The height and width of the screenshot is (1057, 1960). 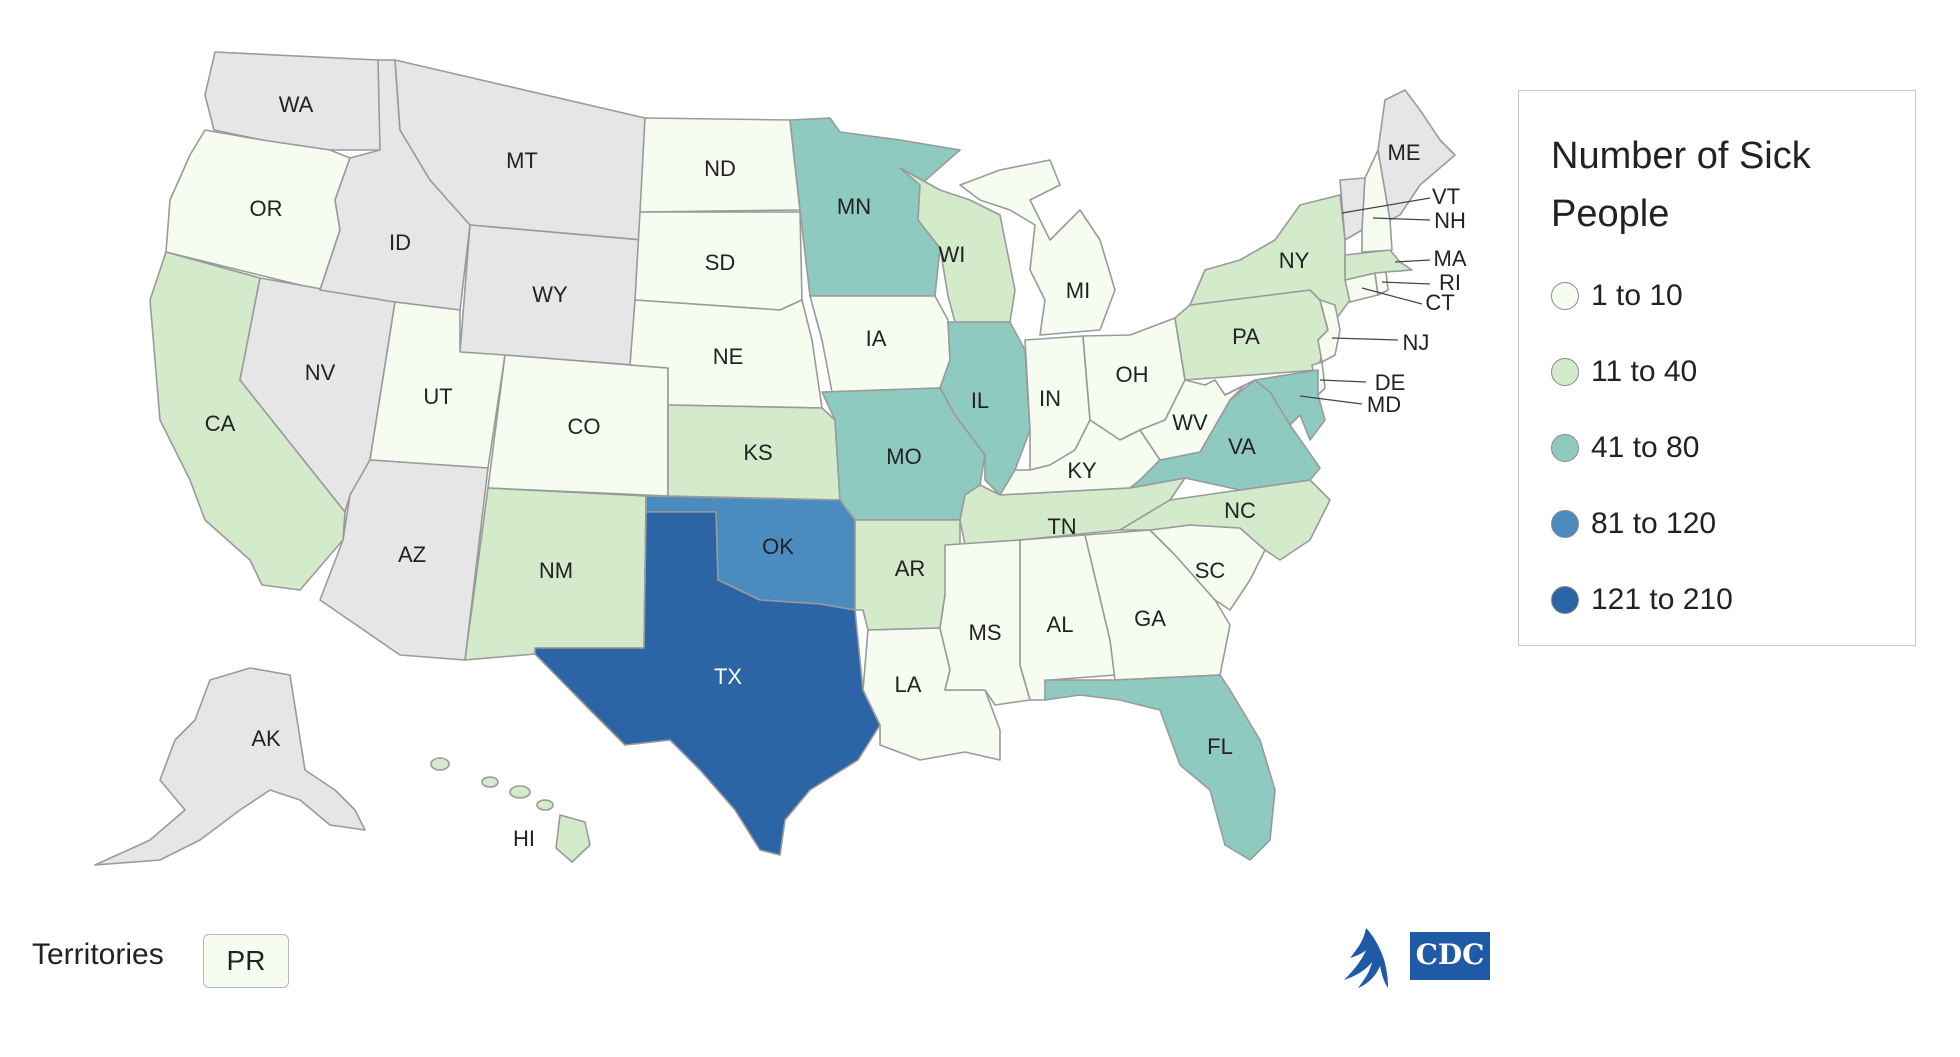 What do you see at coordinates (952, 254) in the screenshot?
I see `label-wi: WI` at bounding box center [952, 254].